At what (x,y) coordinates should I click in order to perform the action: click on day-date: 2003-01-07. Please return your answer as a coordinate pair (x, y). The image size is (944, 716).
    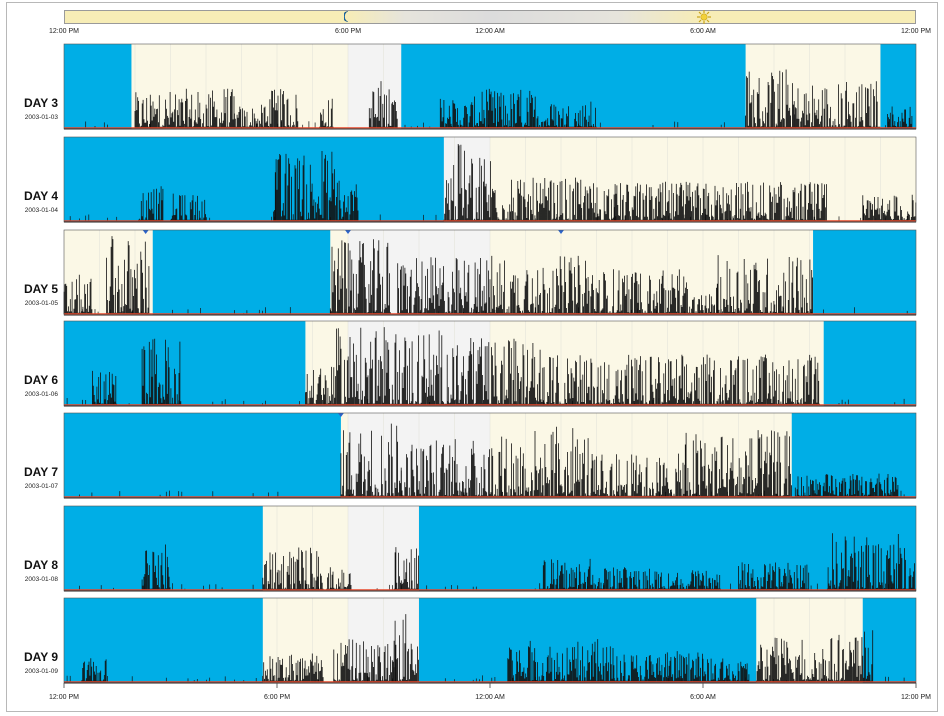
    Looking at the image, I should click on (41, 486).